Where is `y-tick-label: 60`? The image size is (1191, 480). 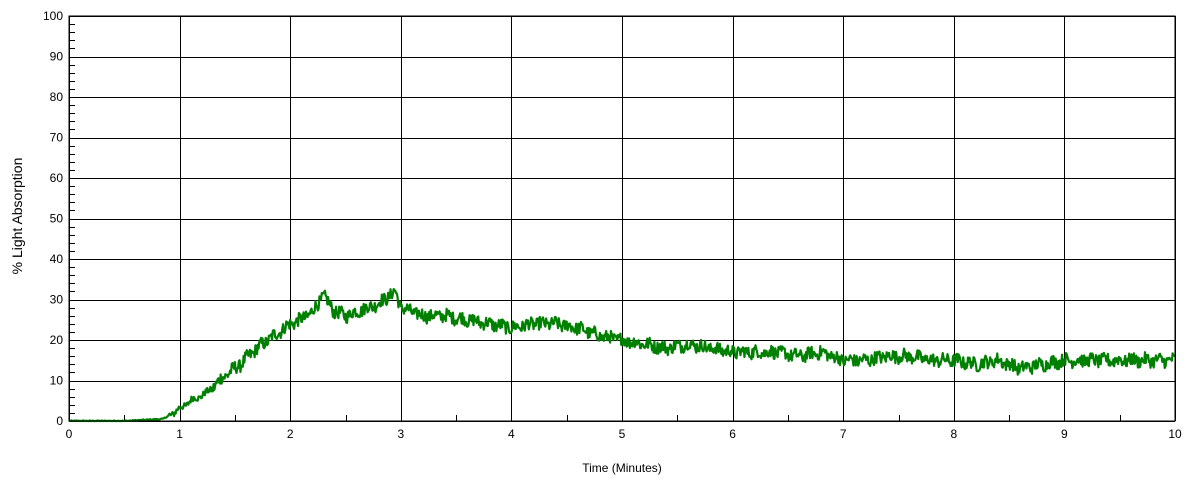 y-tick-label: 60 is located at coordinates (57, 178).